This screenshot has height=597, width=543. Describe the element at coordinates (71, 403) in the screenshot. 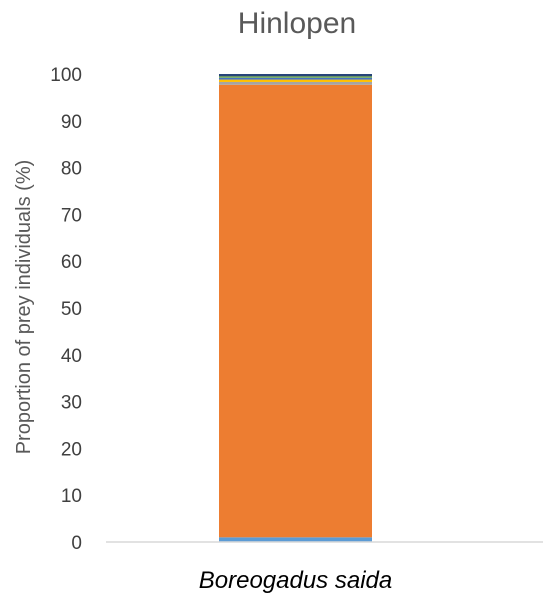

I see `y-tick-label: 30` at that location.